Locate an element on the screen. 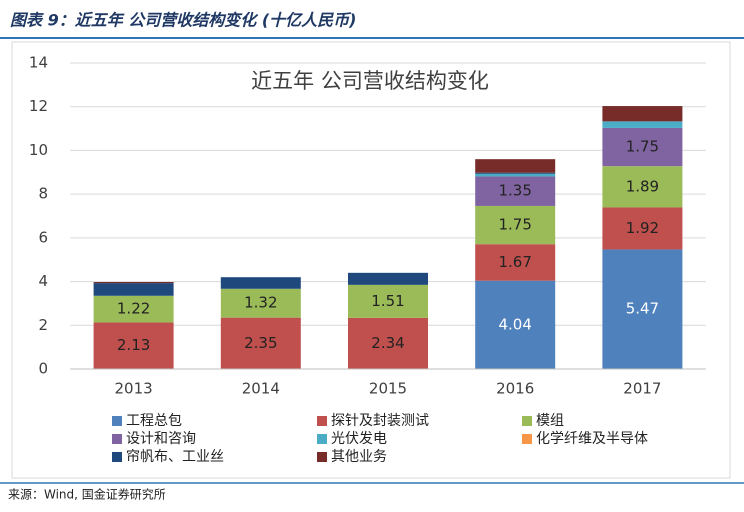 This screenshot has width=744, height=512. x-tick-label: 2013 is located at coordinates (134, 389).